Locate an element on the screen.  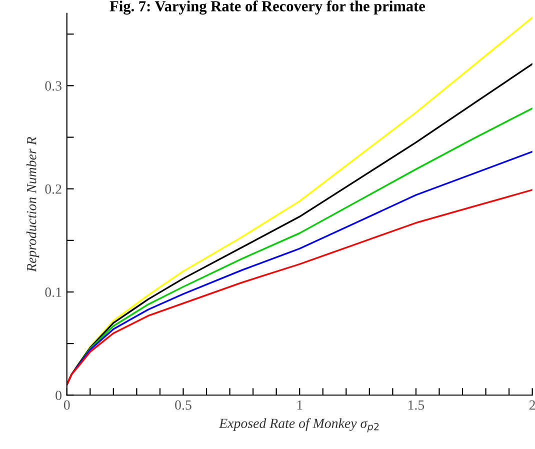
x-axis-title: Exposed Rate of Monkey σ$_{p2}$ is located at coordinates (298, 425).